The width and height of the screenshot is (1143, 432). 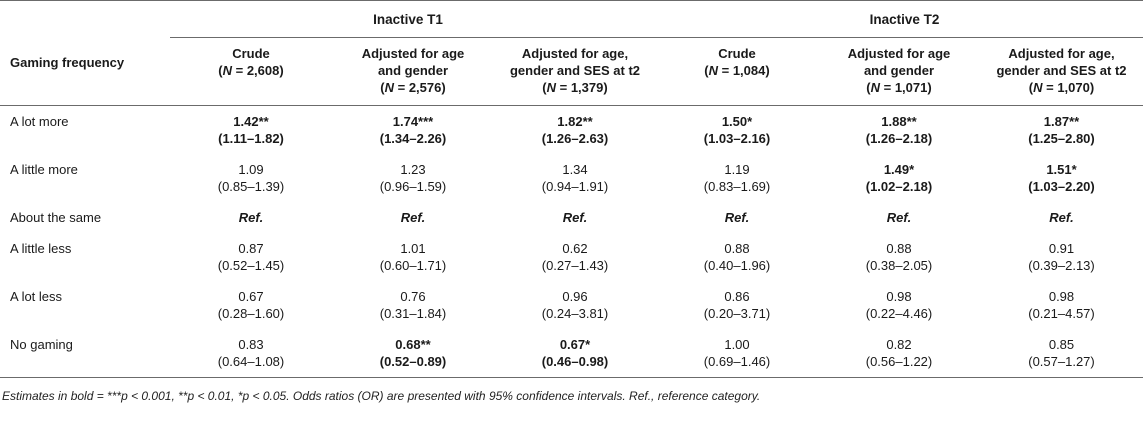 What do you see at coordinates (575, 169) in the screenshot?
I see `odds-ratio-value: 1.34` at bounding box center [575, 169].